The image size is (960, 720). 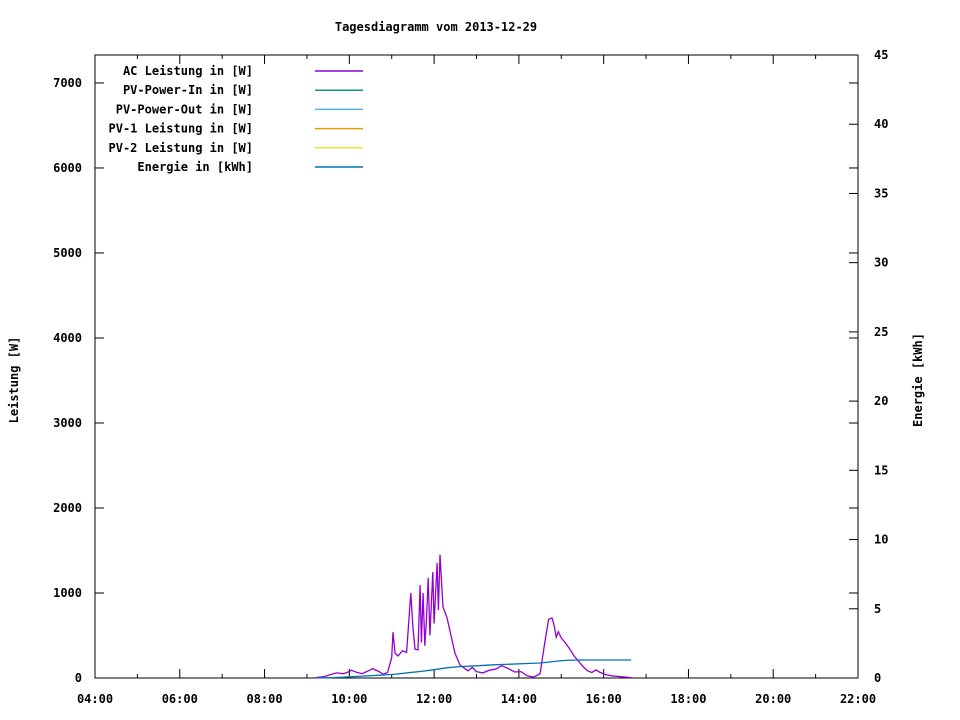 What do you see at coordinates (918, 380) in the screenshot?
I see `y-right-axis-title: Energie [kWh]` at bounding box center [918, 380].